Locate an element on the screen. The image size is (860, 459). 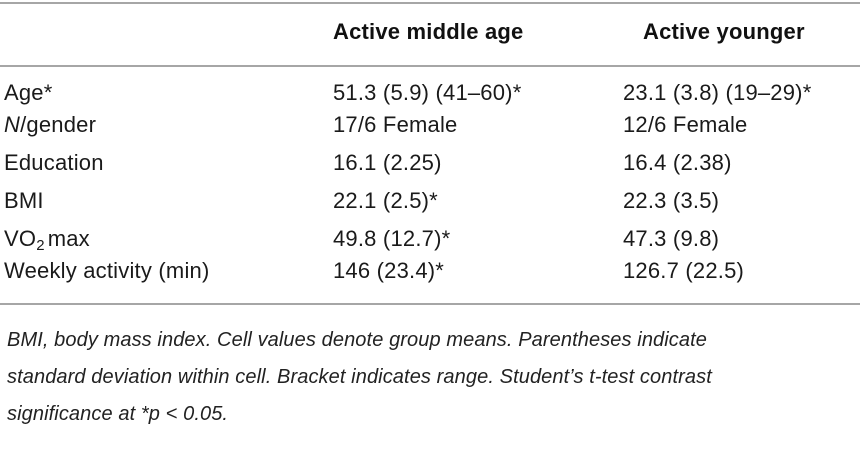
row-label-vo2max: VO2 max is located at coordinates (166, 239).